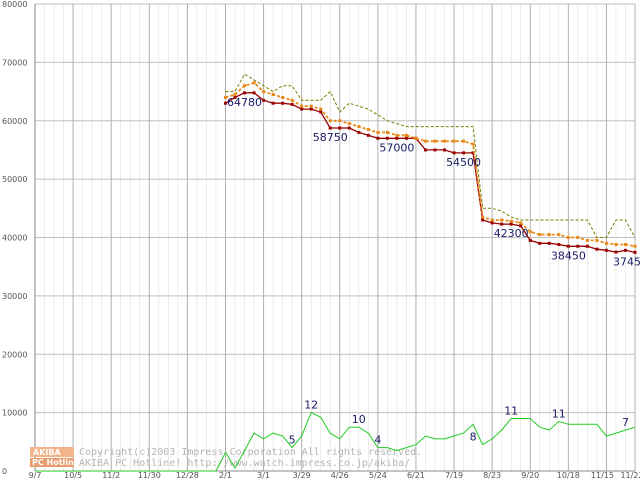 This screenshot has width=640, height=480. I want to click on series-line-shop-count, so click(335, 441).